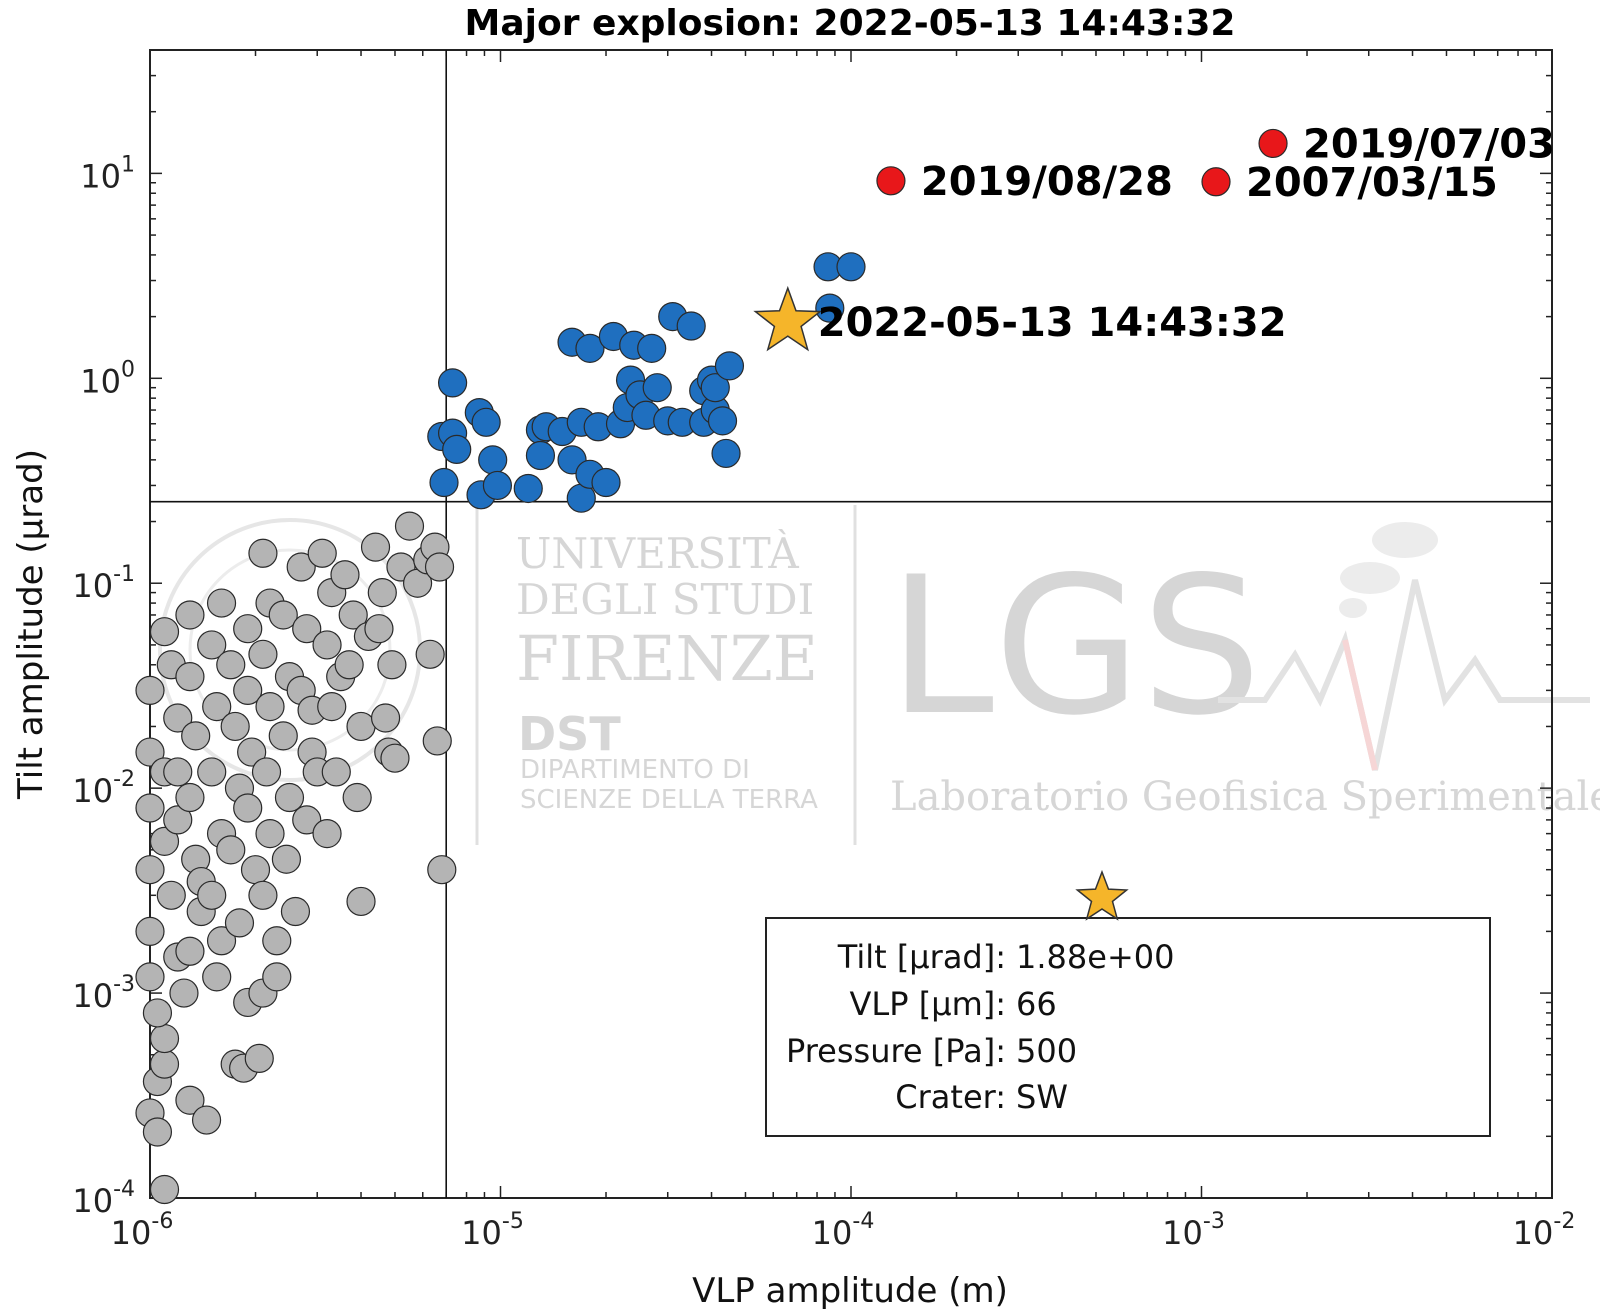 The height and width of the screenshot is (1316, 1600). Describe the element at coordinates (492, 1230) in the screenshot. I see `x-tick-label: 10⁻⁵` at that location.